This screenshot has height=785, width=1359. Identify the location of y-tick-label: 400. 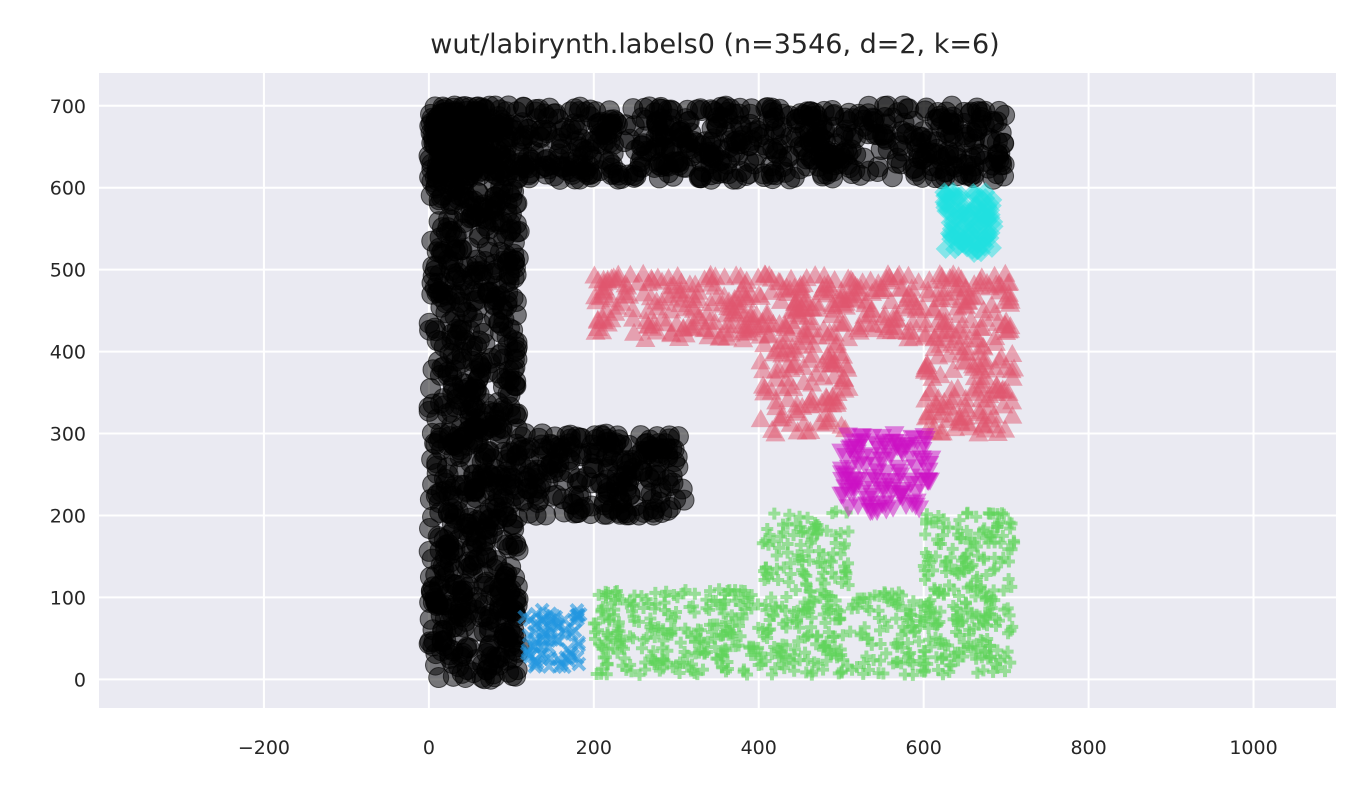
(68, 353).